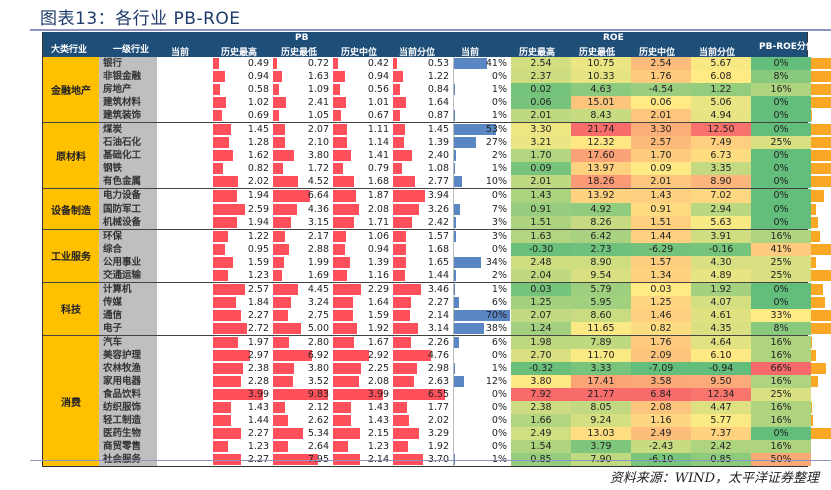 The height and width of the screenshot is (490, 831). Describe the element at coordinates (781, 302) in the screenshot. I see `roe-pct-cell: 0%` at that location.